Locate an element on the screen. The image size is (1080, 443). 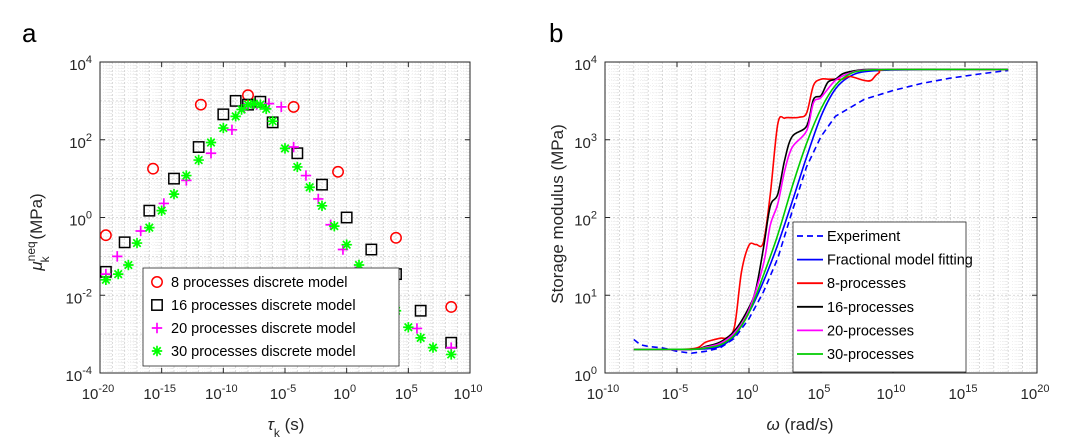
legend-label-30-processes: 30-processes is located at coordinates (870, 355).